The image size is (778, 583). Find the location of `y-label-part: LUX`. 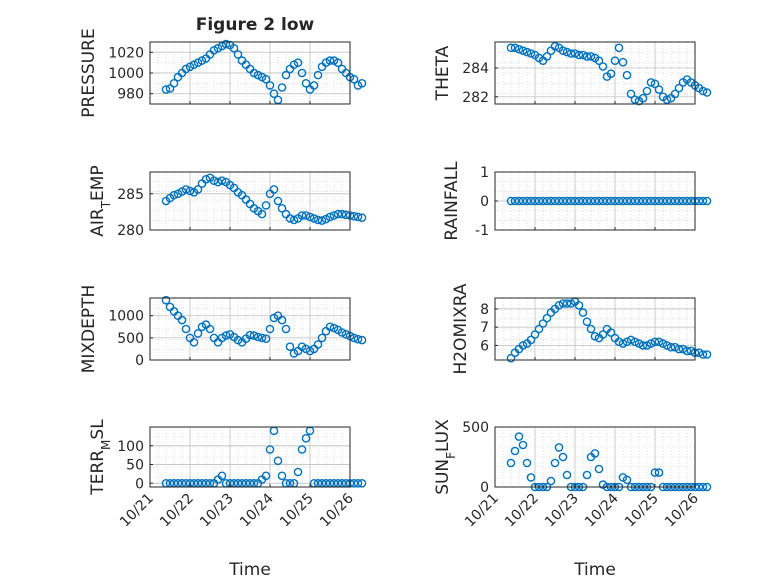

y-label-part: LUX is located at coordinates (443, 435).